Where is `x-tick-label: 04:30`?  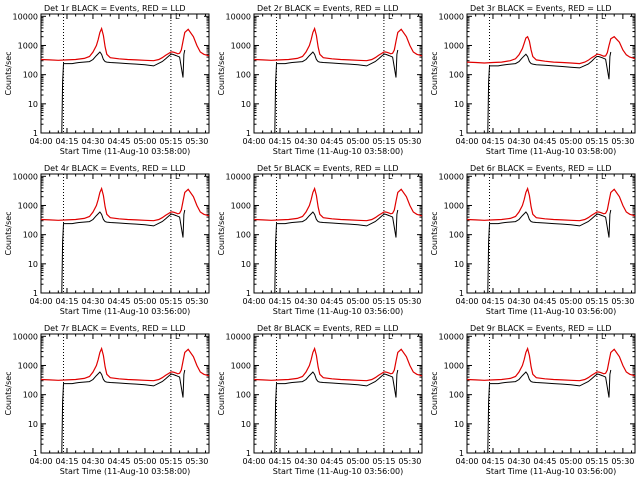
x-tick-label: 04:30 is located at coordinates (92, 301).